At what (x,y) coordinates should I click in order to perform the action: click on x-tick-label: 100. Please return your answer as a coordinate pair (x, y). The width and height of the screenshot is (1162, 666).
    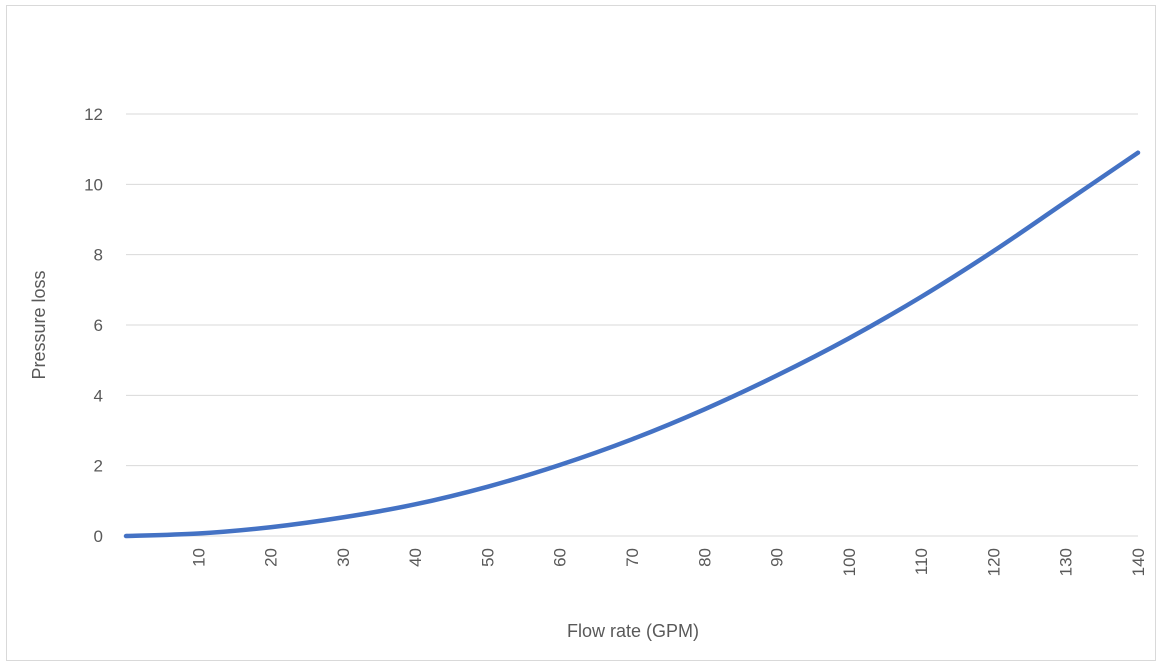
    Looking at the image, I should click on (849, 562).